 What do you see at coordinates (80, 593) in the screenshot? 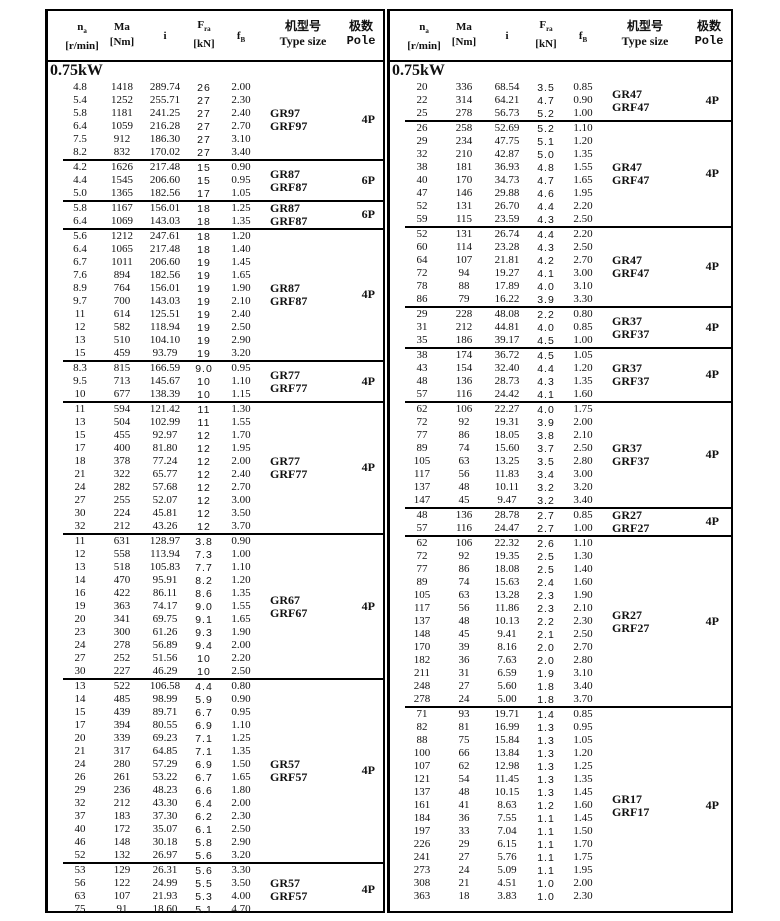
I see `cell-na: 16` at bounding box center [80, 593].